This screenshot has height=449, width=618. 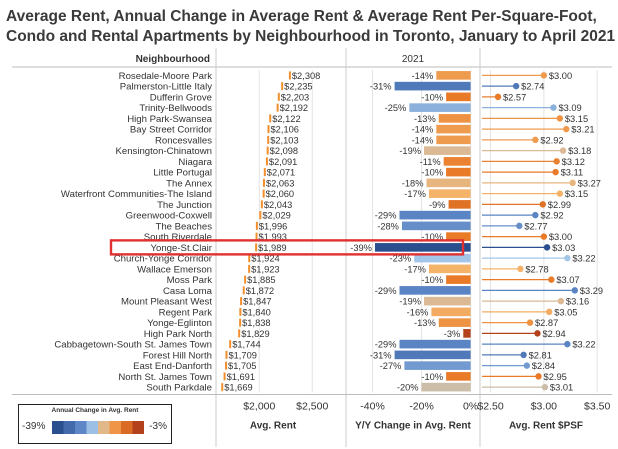 I want to click on change-value-label: -9%, so click(x=437, y=205).